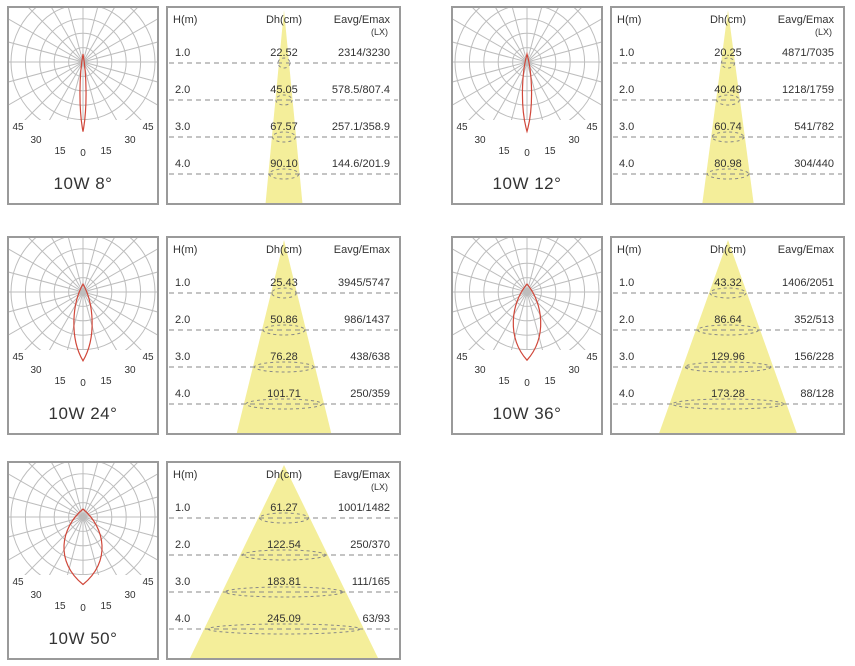  What do you see at coordinates (83, 183) in the screenshot?
I see `fixture-label: 10W 8°` at bounding box center [83, 183].